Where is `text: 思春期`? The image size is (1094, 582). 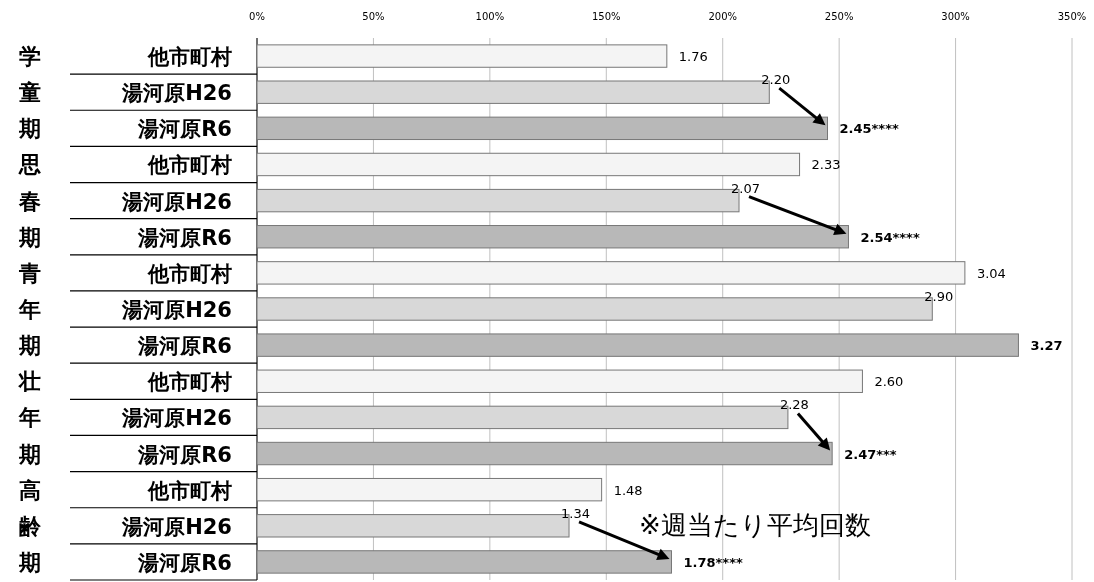 text: 思春期 is located at coordinates (29, 201).